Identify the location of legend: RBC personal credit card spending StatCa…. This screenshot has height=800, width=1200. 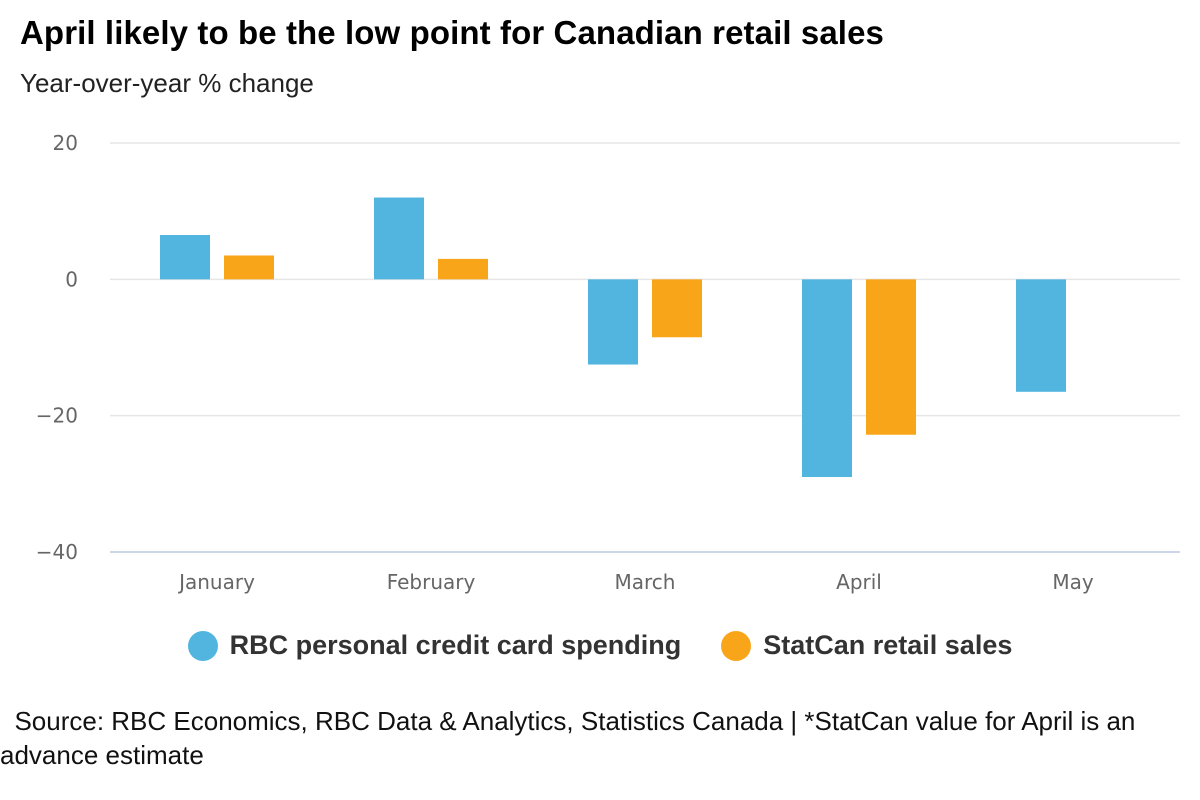
(600, 645).